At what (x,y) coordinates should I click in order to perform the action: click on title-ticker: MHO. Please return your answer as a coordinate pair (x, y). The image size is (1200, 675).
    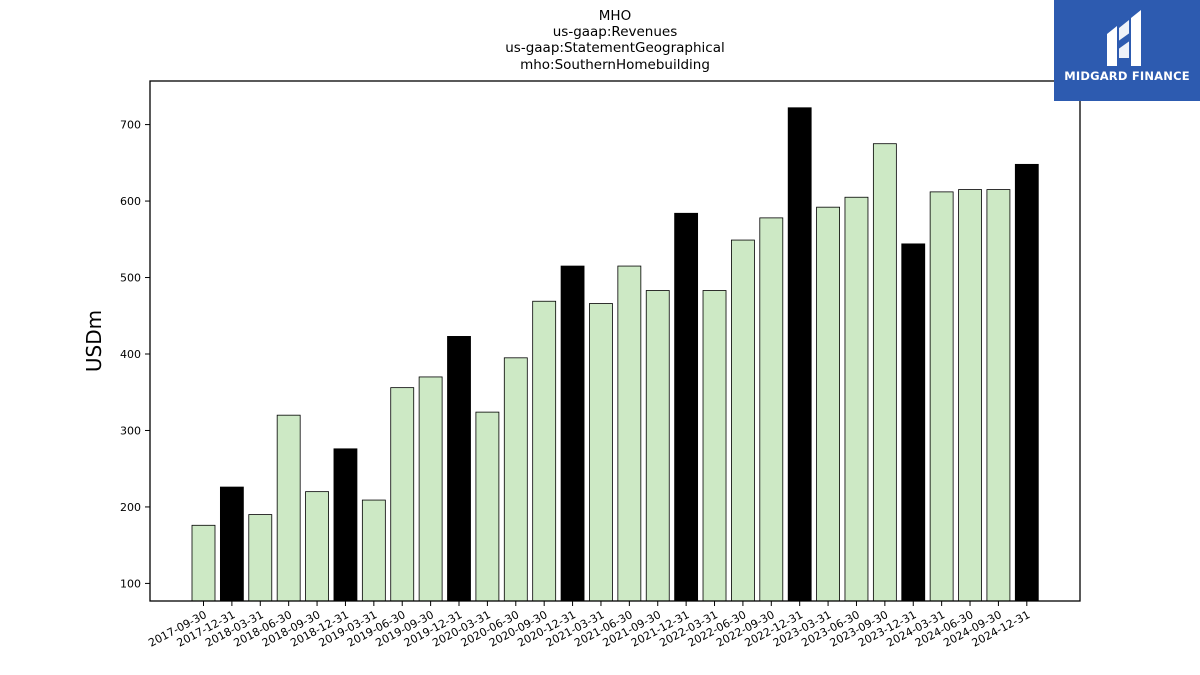
    Looking at the image, I should click on (615, 16).